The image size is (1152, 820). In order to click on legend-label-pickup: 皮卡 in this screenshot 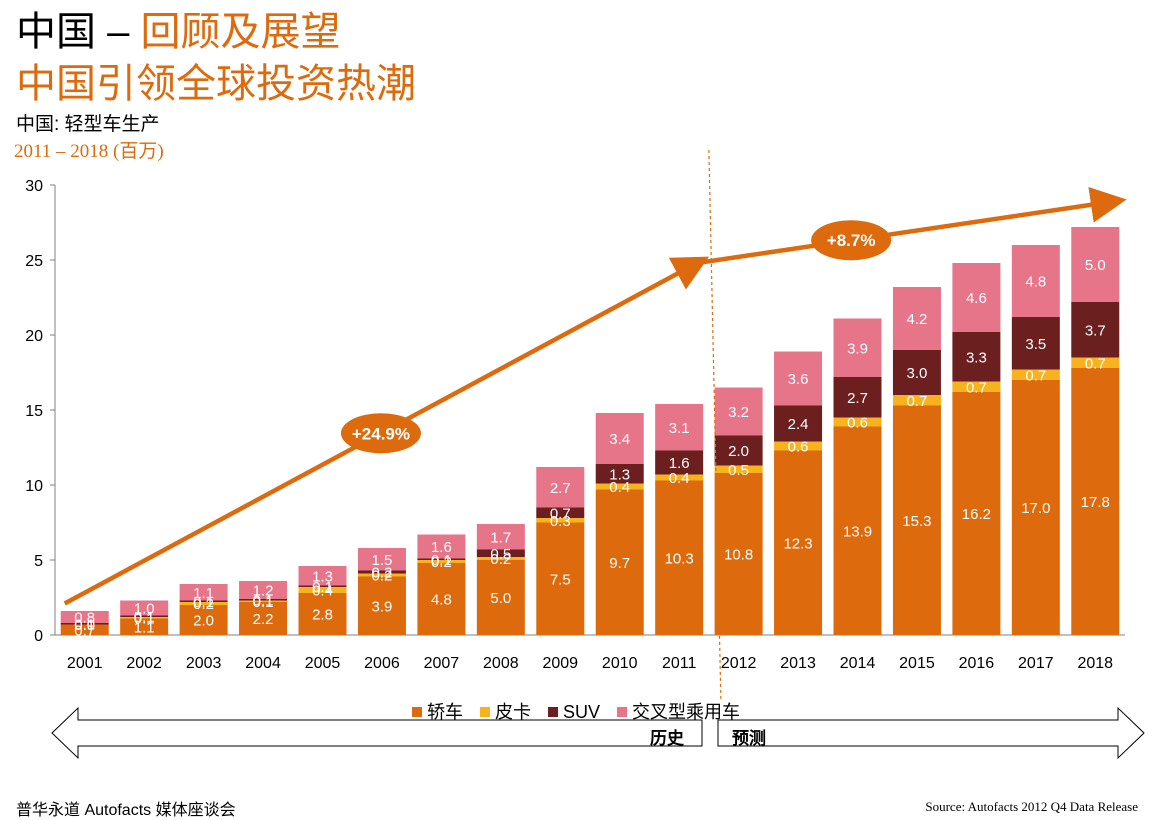, I will do `click(512, 712)`.